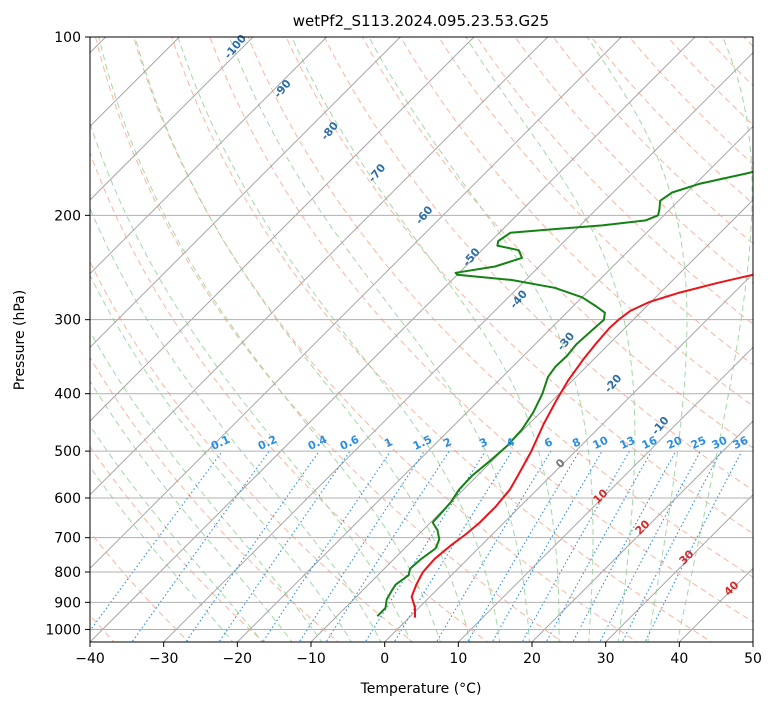 The width and height of the screenshot is (775, 708). Describe the element at coordinates (421, 21) in the screenshot. I see `chart-title: wetPf2_S113.2024.095.23.53.G25` at that location.